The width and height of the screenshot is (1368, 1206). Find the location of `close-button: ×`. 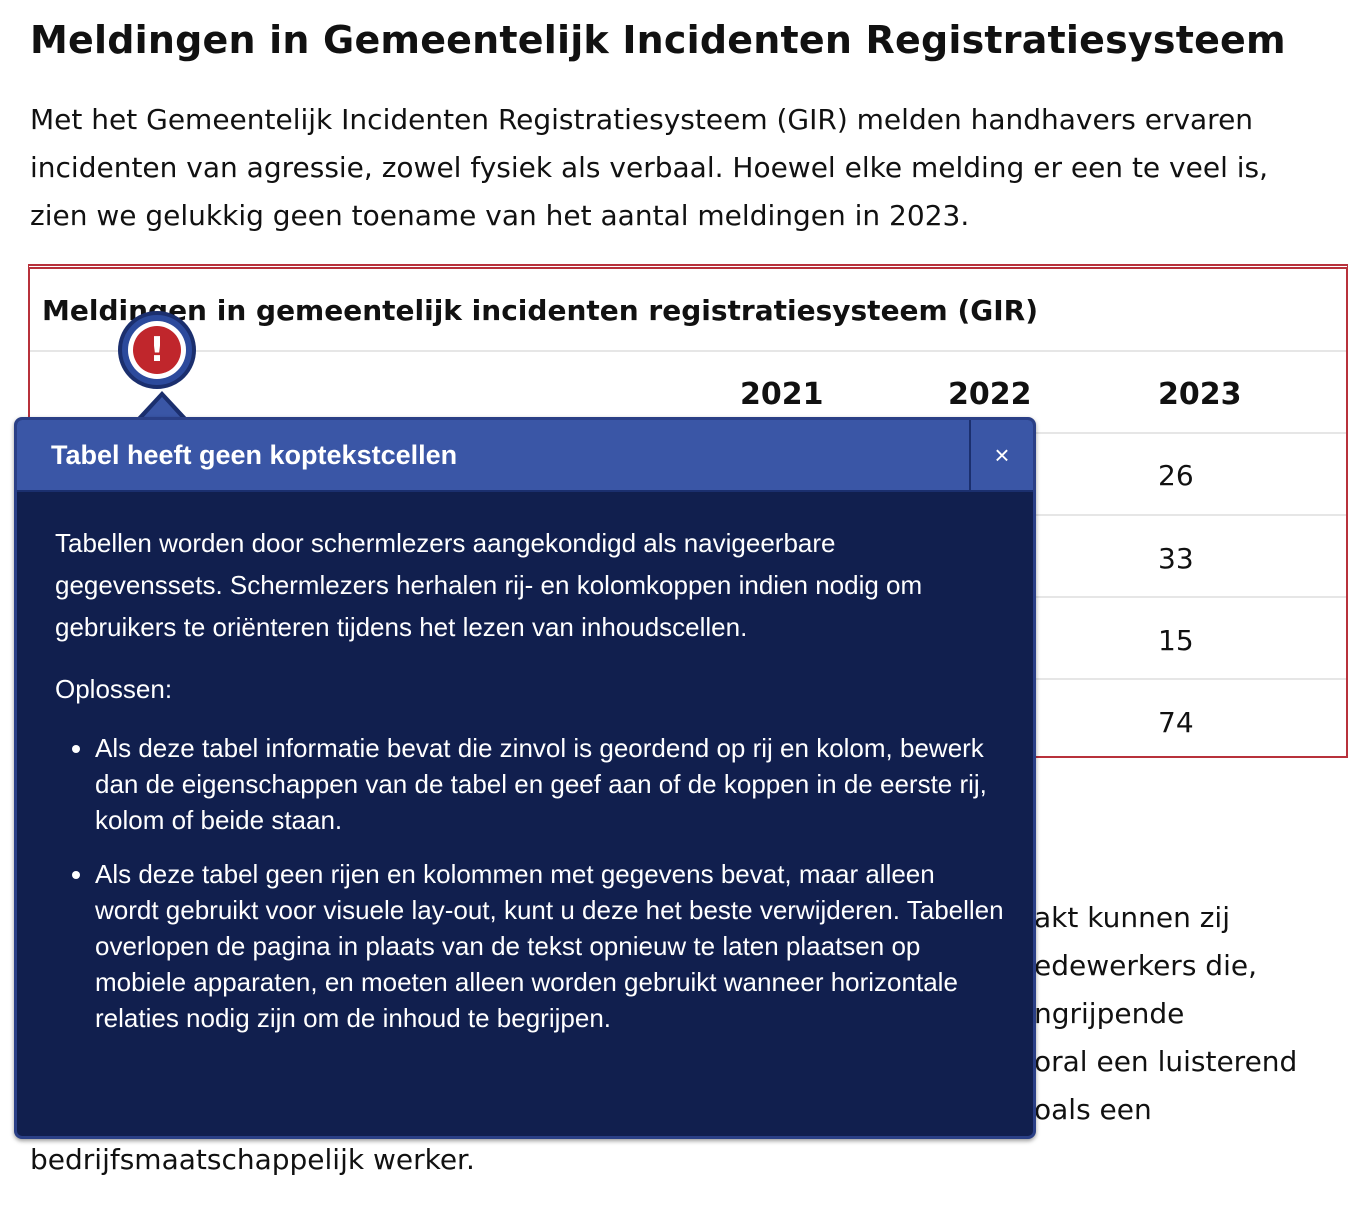

close-button: × is located at coordinates (1001, 455).